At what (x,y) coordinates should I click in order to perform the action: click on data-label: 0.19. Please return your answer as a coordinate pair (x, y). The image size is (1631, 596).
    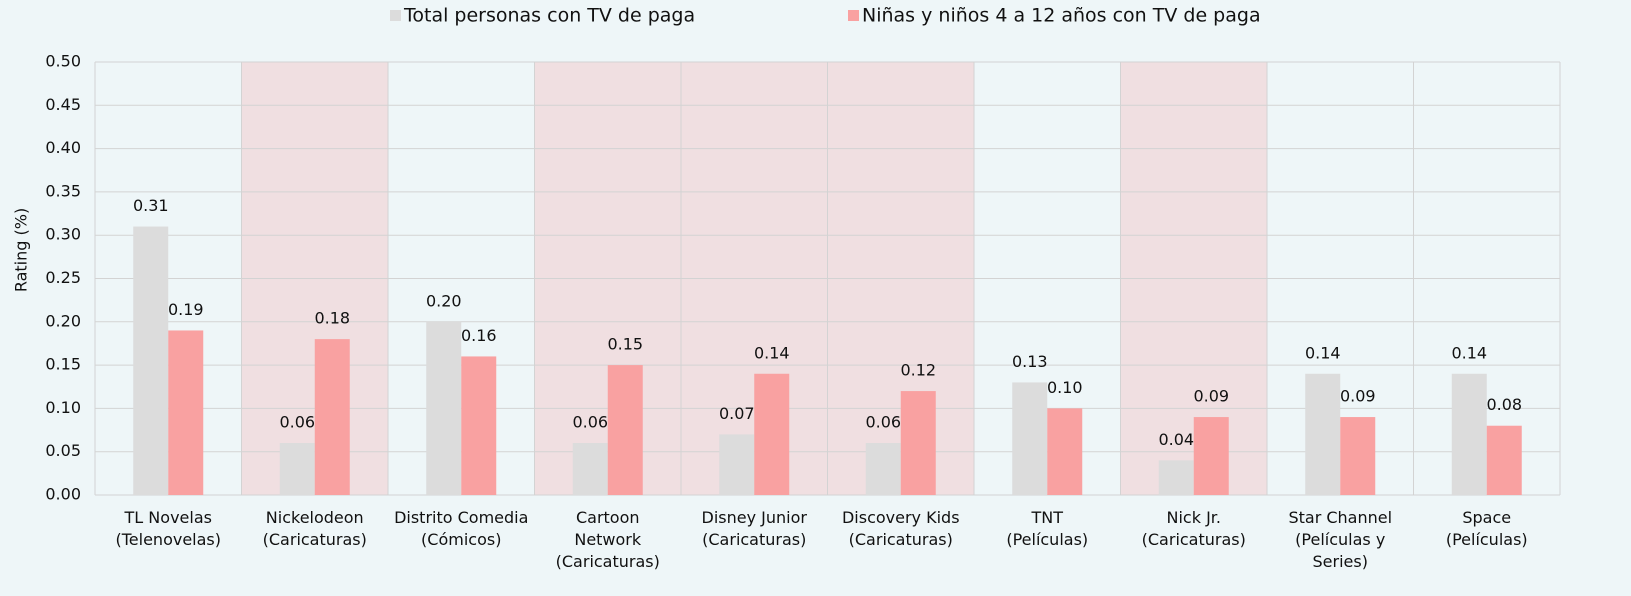
    Looking at the image, I should click on (186, 309).